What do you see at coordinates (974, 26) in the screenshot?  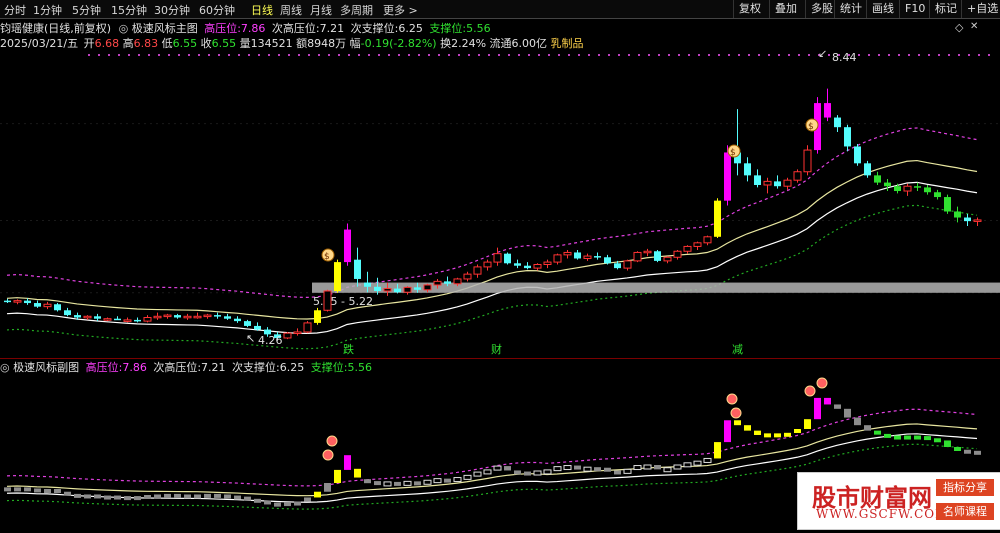 I see `close-panel-icon: ✕` at bounding box center [974, 26].